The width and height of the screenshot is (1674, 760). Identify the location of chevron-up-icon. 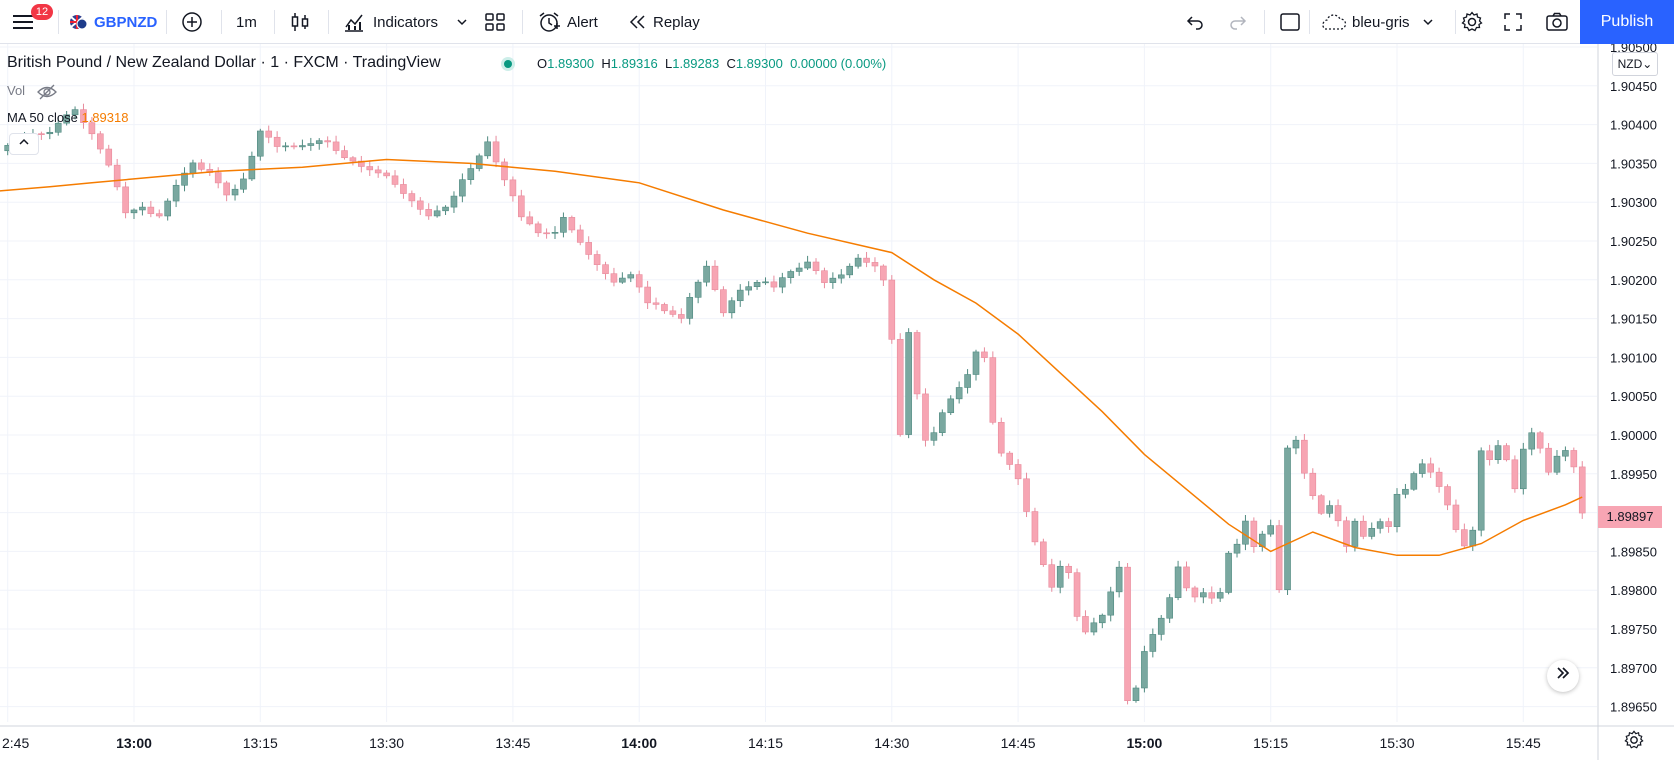
(24, 141).